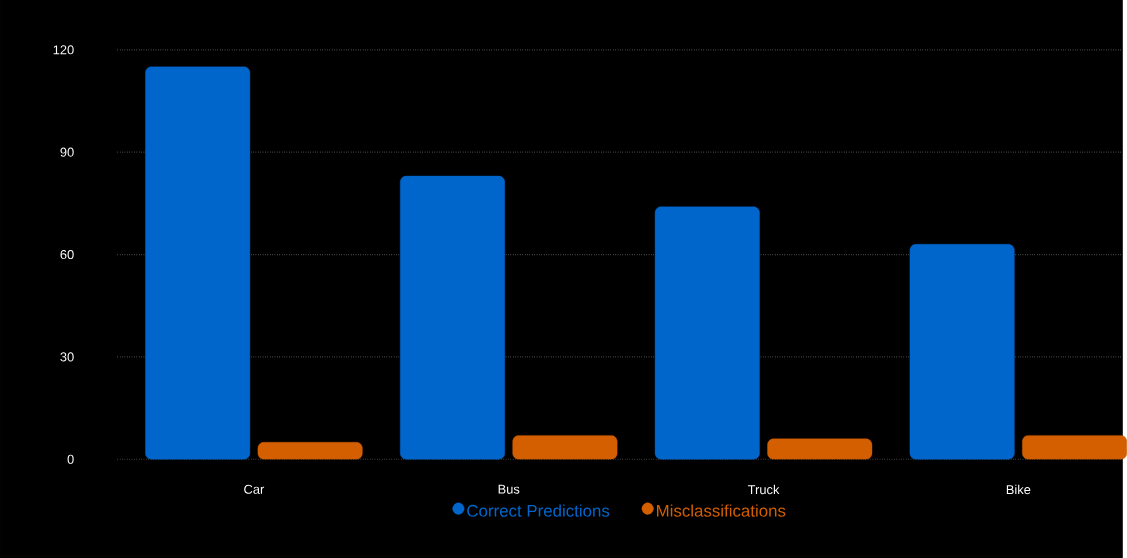 The height and width of the screenshot is (558, 1127). I want to click on x-tick-label: Car, so click(254, 489).